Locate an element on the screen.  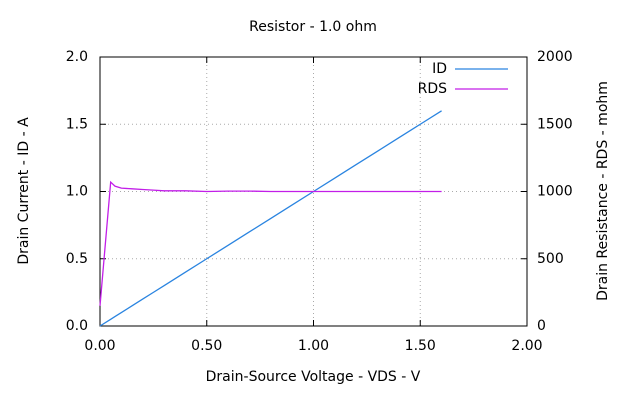
x-axis-label: Drain-Source Voltage - VDS - V is located at coordinates (313, 377).